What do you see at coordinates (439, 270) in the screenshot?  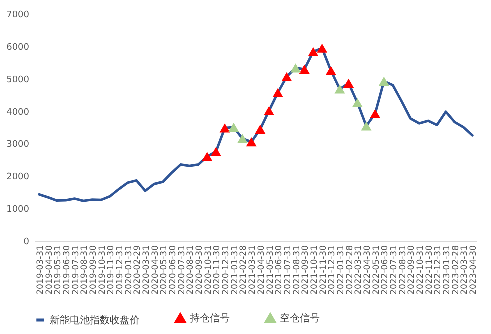 I see `x-tick-label: 2022-12-31` at bounding box center [439, 270].